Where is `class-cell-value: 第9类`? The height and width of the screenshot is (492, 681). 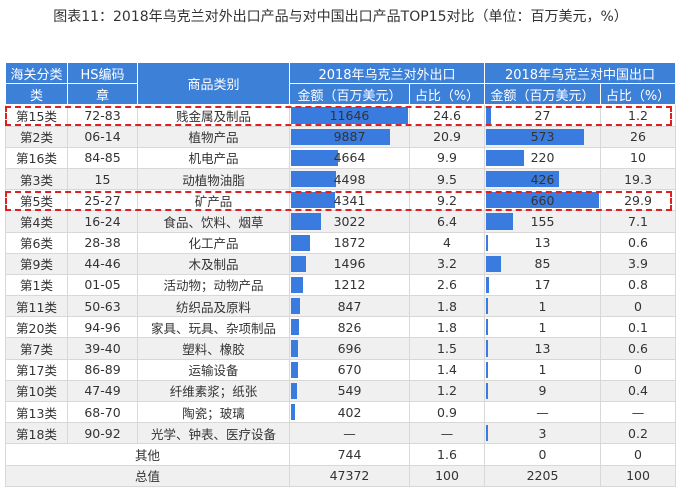 class-cell-value: 第9类 is located at coordinates (36, 265).